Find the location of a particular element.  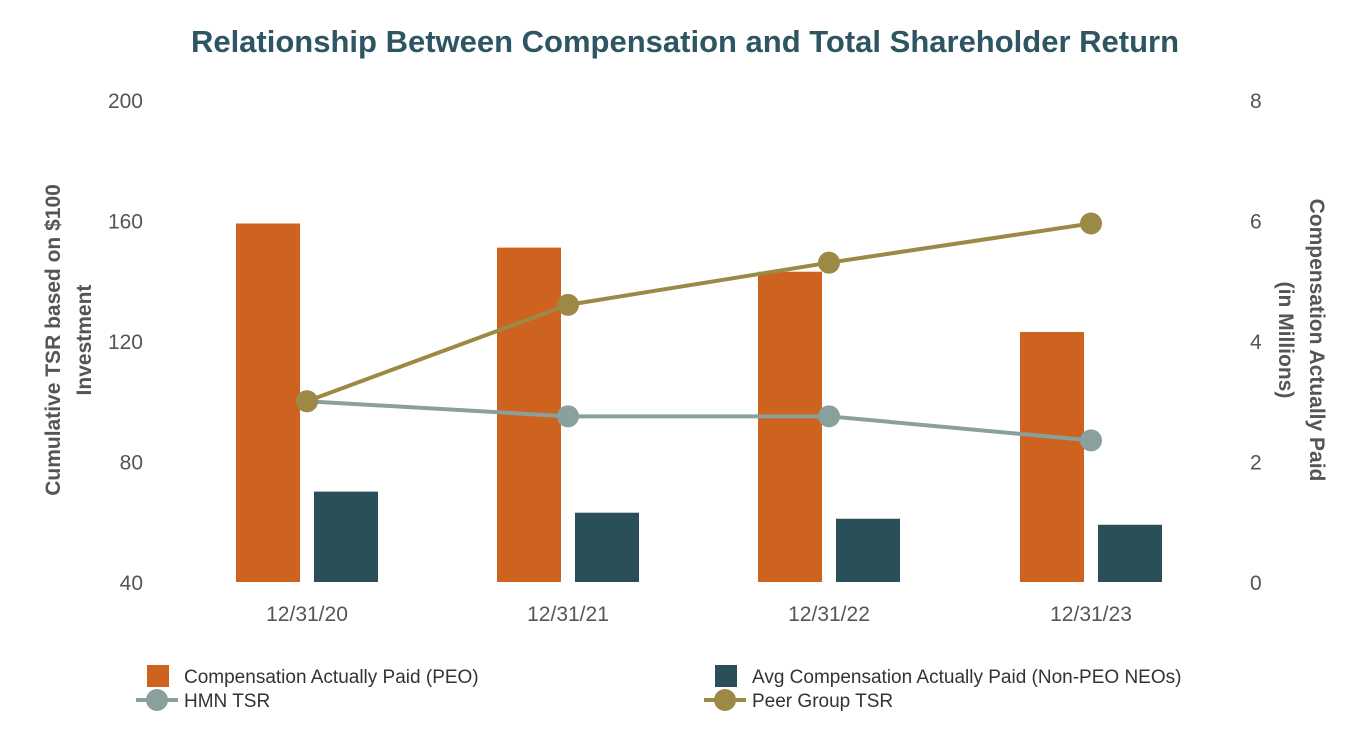

left-tick-label: 120 is located at coordinates (125, 342).